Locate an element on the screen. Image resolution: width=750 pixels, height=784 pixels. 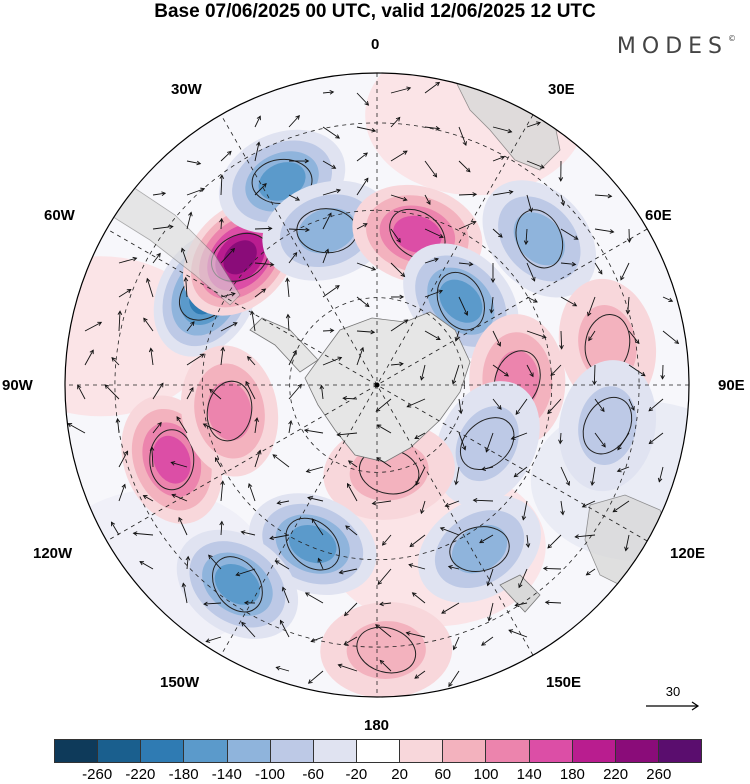
brand-mark: © is located at coordinates (732, 38).